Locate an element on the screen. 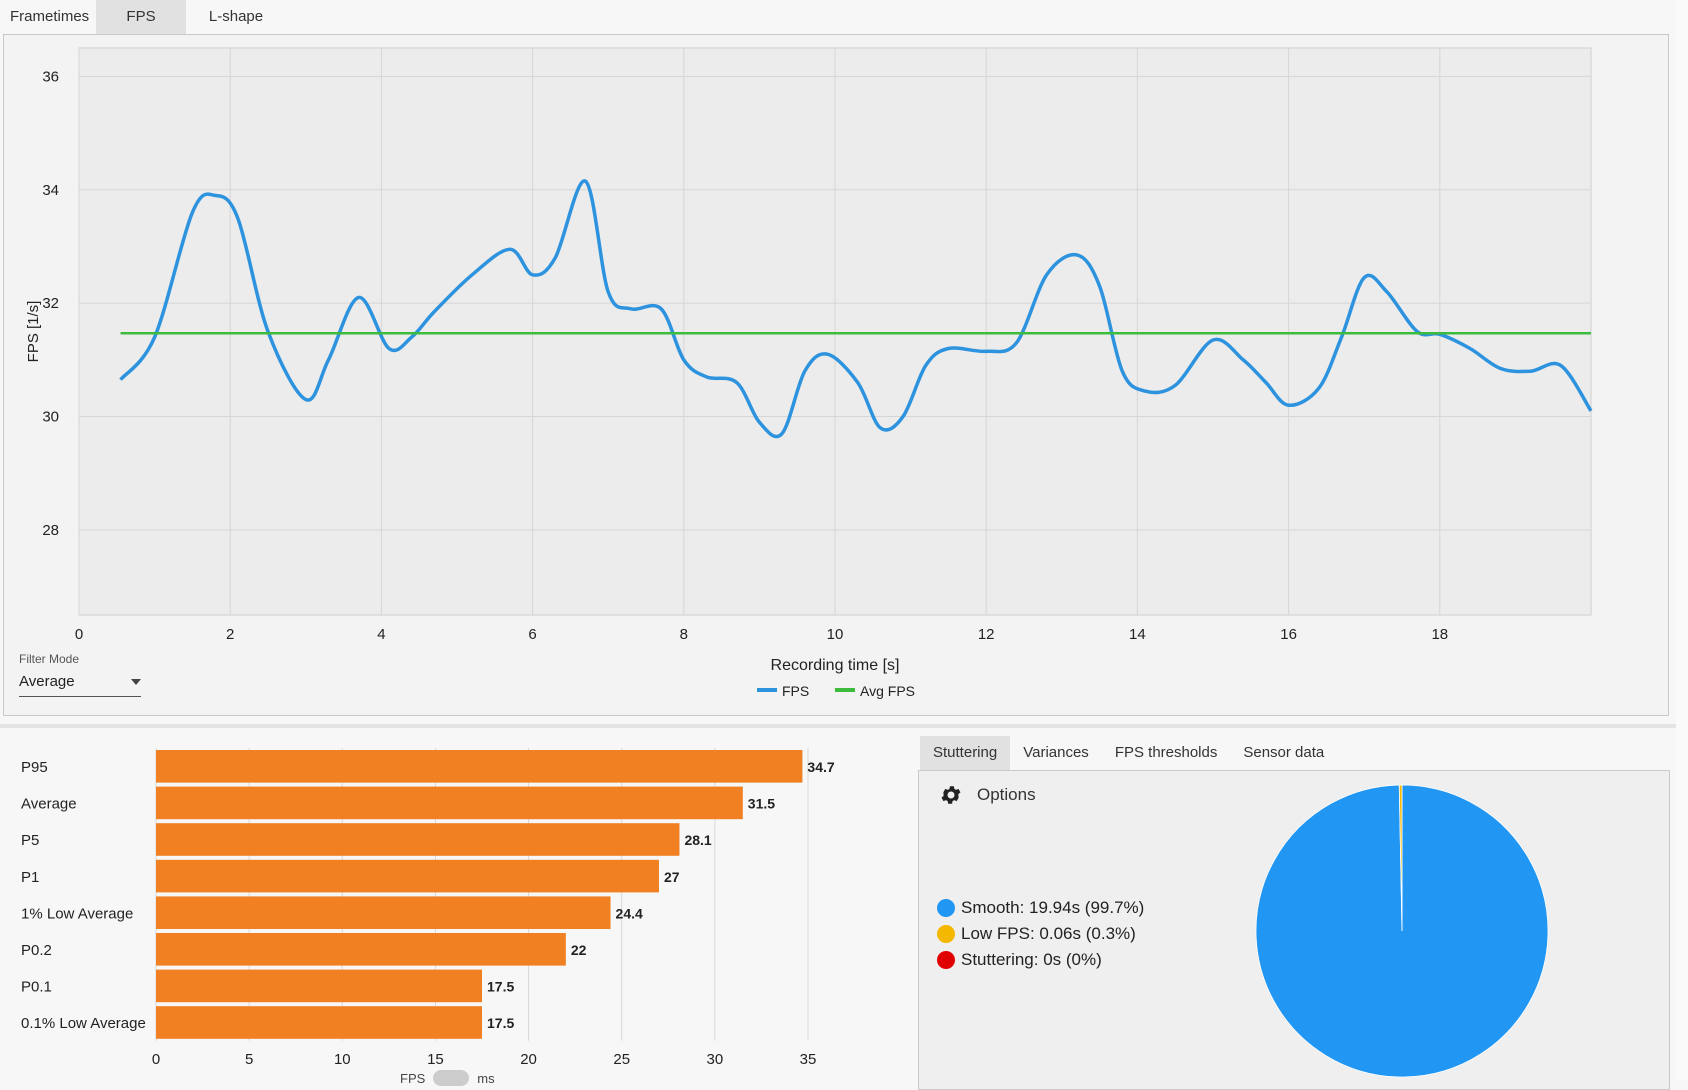 The image size is (1688, 1090). toggle-switch is located at coordinates (451, 1078).